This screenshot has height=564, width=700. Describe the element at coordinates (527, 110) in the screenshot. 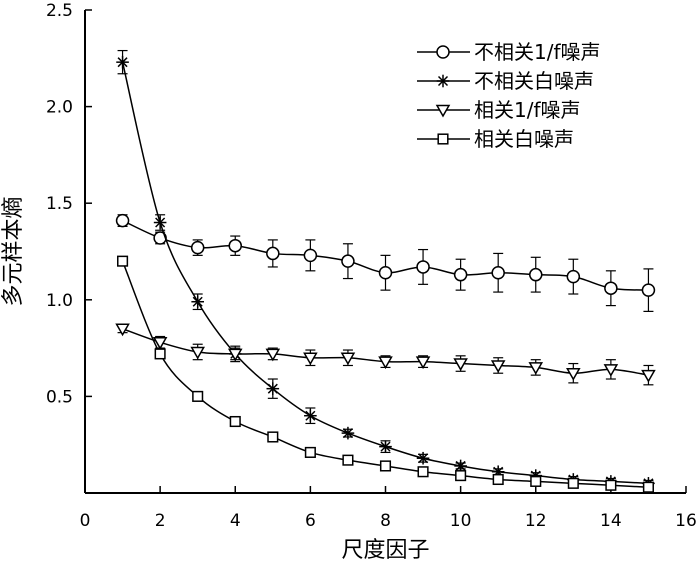

I see `legend-label: 相关1/f噪声` at that location.